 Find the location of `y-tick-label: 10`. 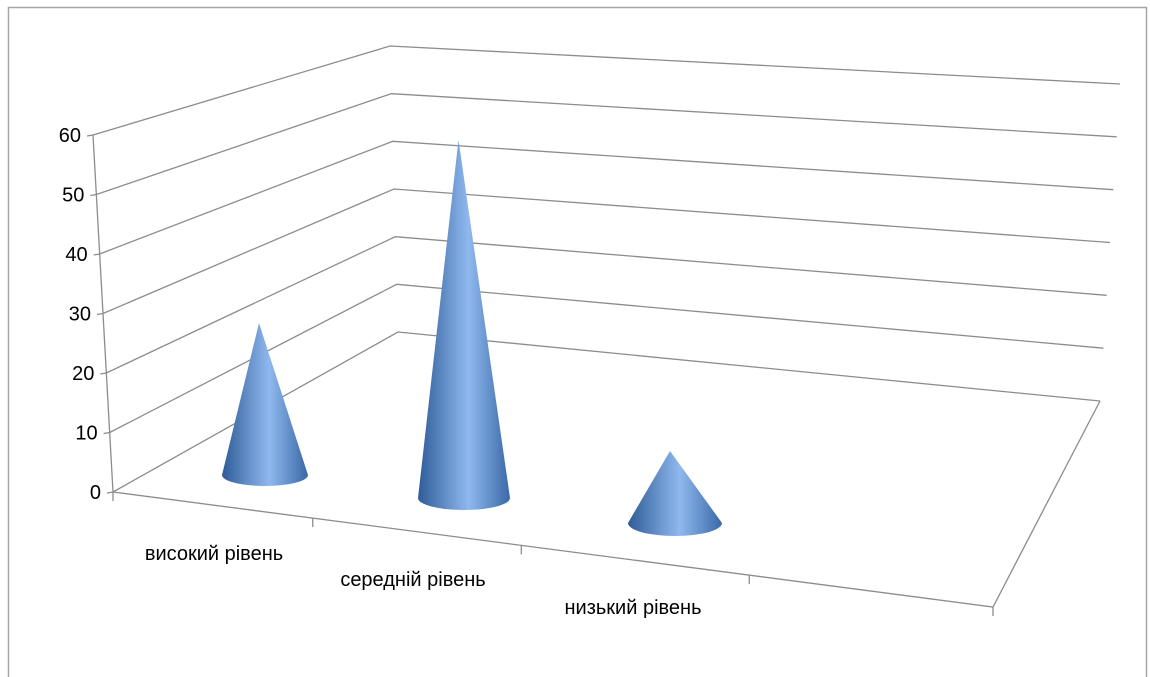

y-tick-label: 10 is located at coordinates (86, 434).